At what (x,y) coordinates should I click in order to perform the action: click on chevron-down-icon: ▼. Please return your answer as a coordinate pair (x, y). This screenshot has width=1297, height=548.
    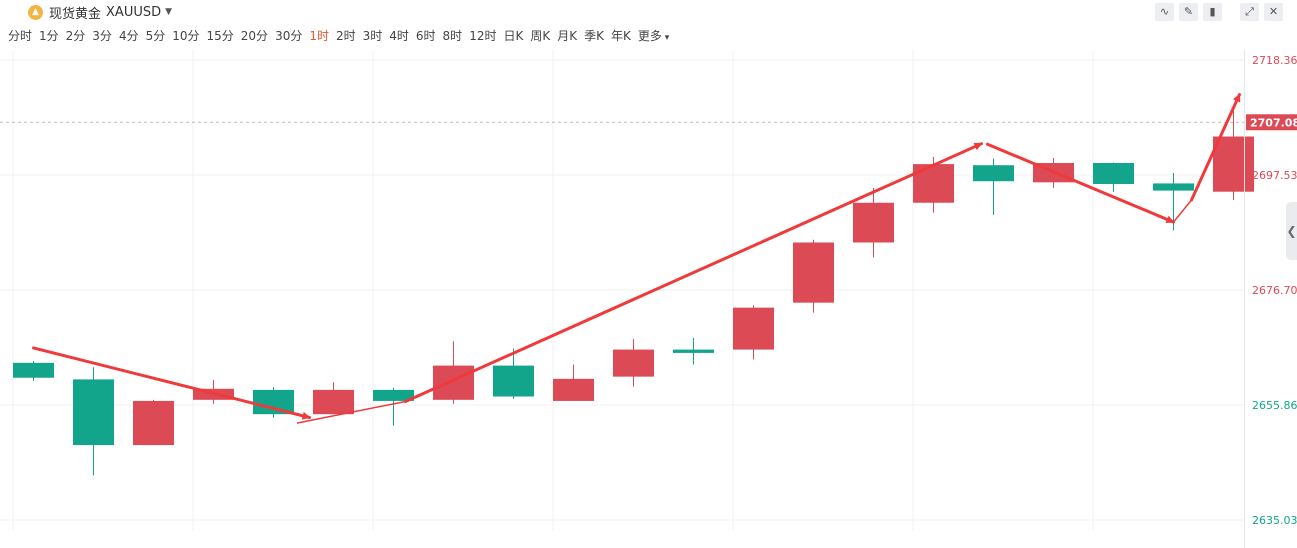
    Looking at the image, I should click on (169, 12).